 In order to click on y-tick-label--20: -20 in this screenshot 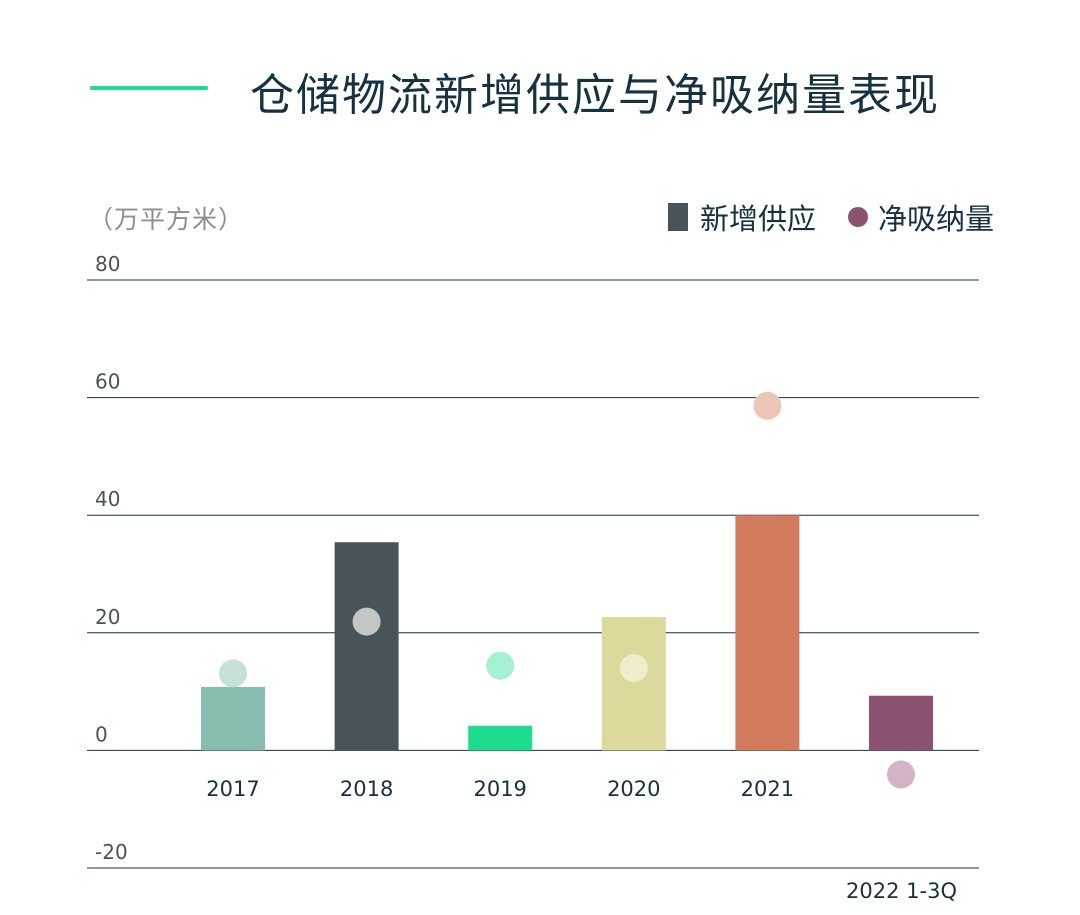, I will do `click(111, 852)`.